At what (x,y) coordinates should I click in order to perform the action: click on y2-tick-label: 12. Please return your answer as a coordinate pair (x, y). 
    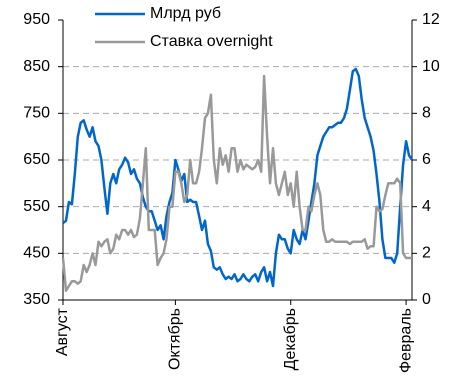
    Looking at the image, I should click on (431, 19).